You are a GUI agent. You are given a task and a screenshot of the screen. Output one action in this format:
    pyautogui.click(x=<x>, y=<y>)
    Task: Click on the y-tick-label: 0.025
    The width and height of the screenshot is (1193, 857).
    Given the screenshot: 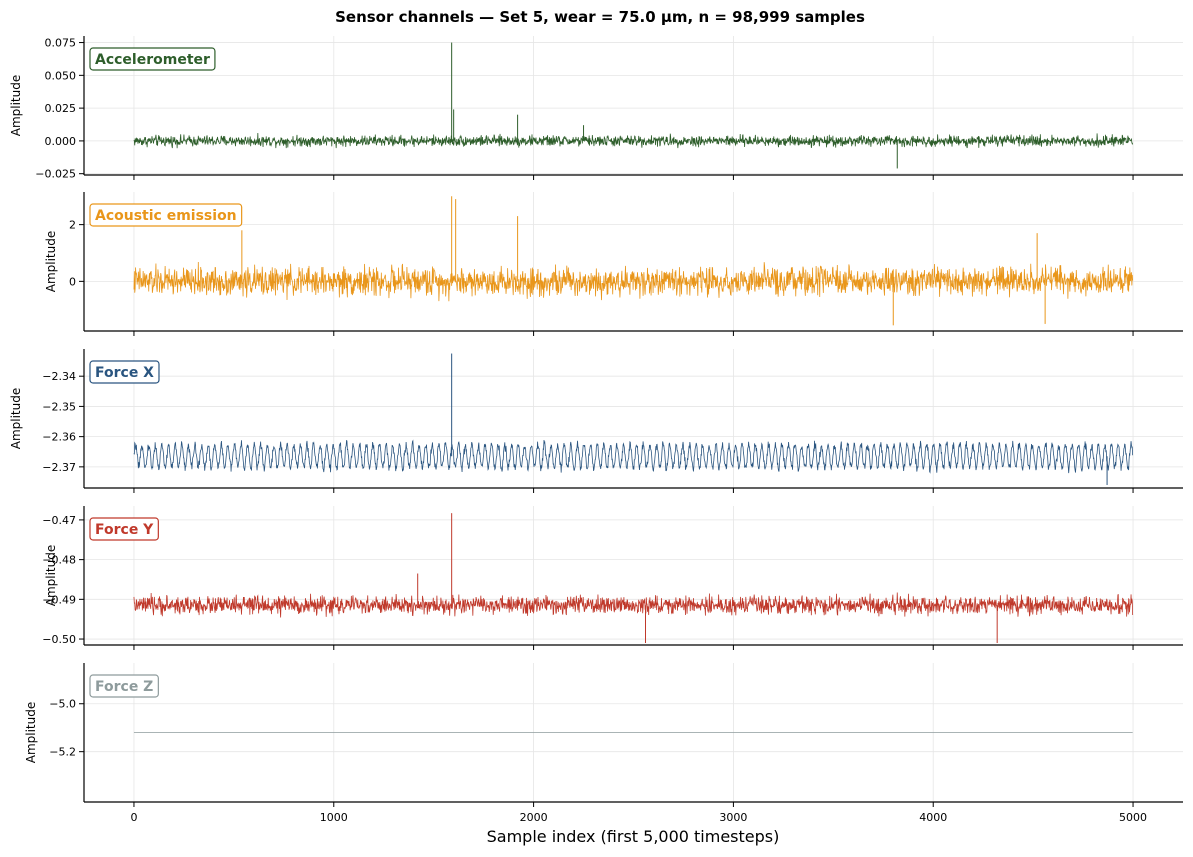 What is the action you would take?
    pyautogui.click(x=61, y=108)
    